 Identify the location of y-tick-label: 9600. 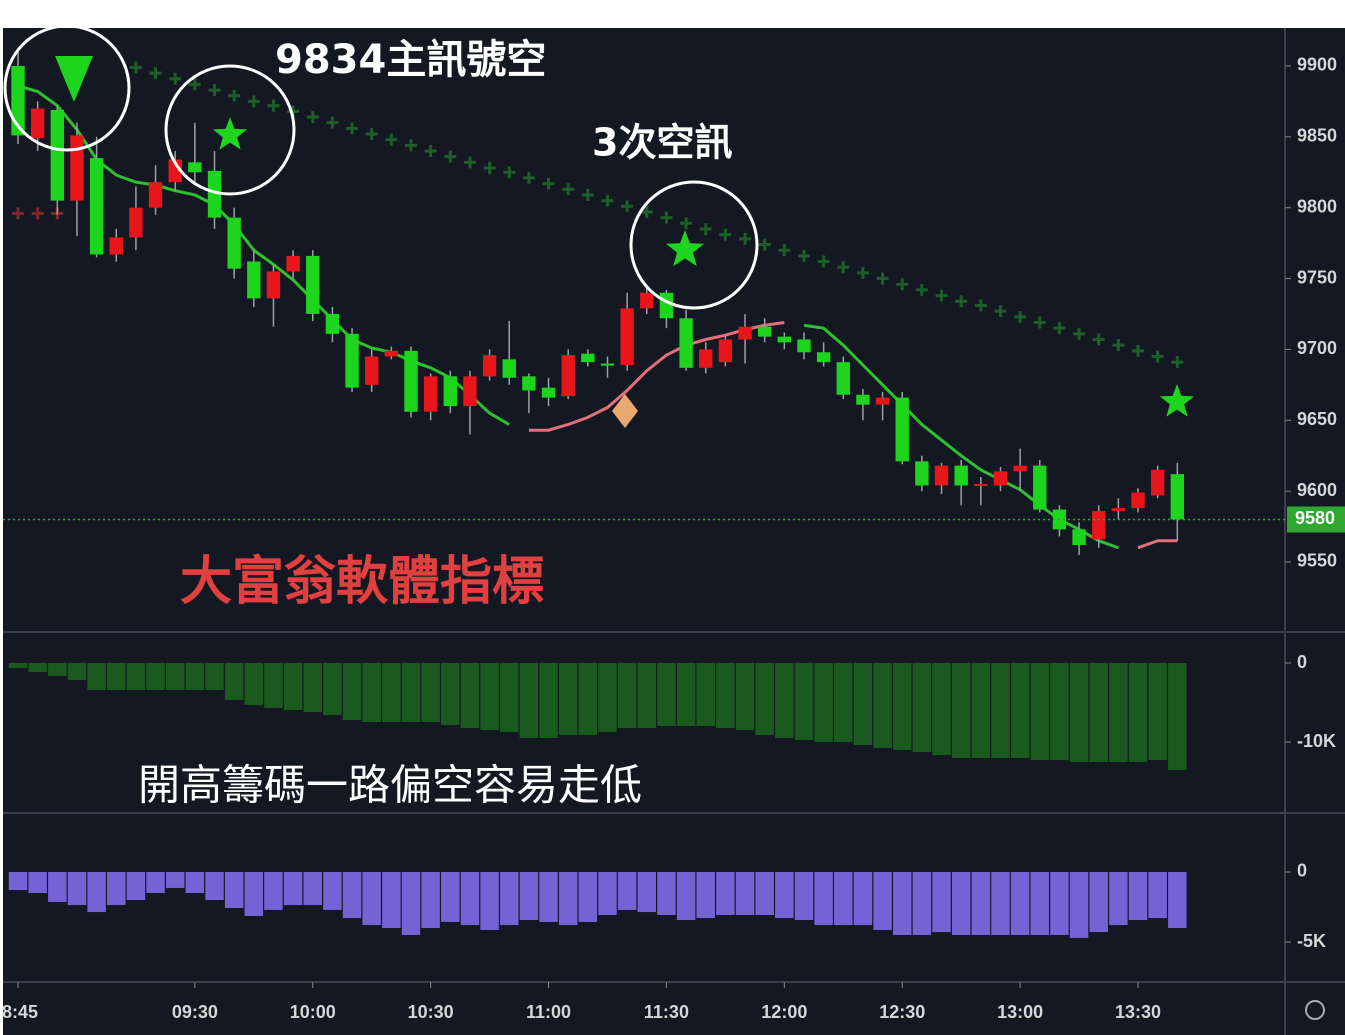
(1317, 490).